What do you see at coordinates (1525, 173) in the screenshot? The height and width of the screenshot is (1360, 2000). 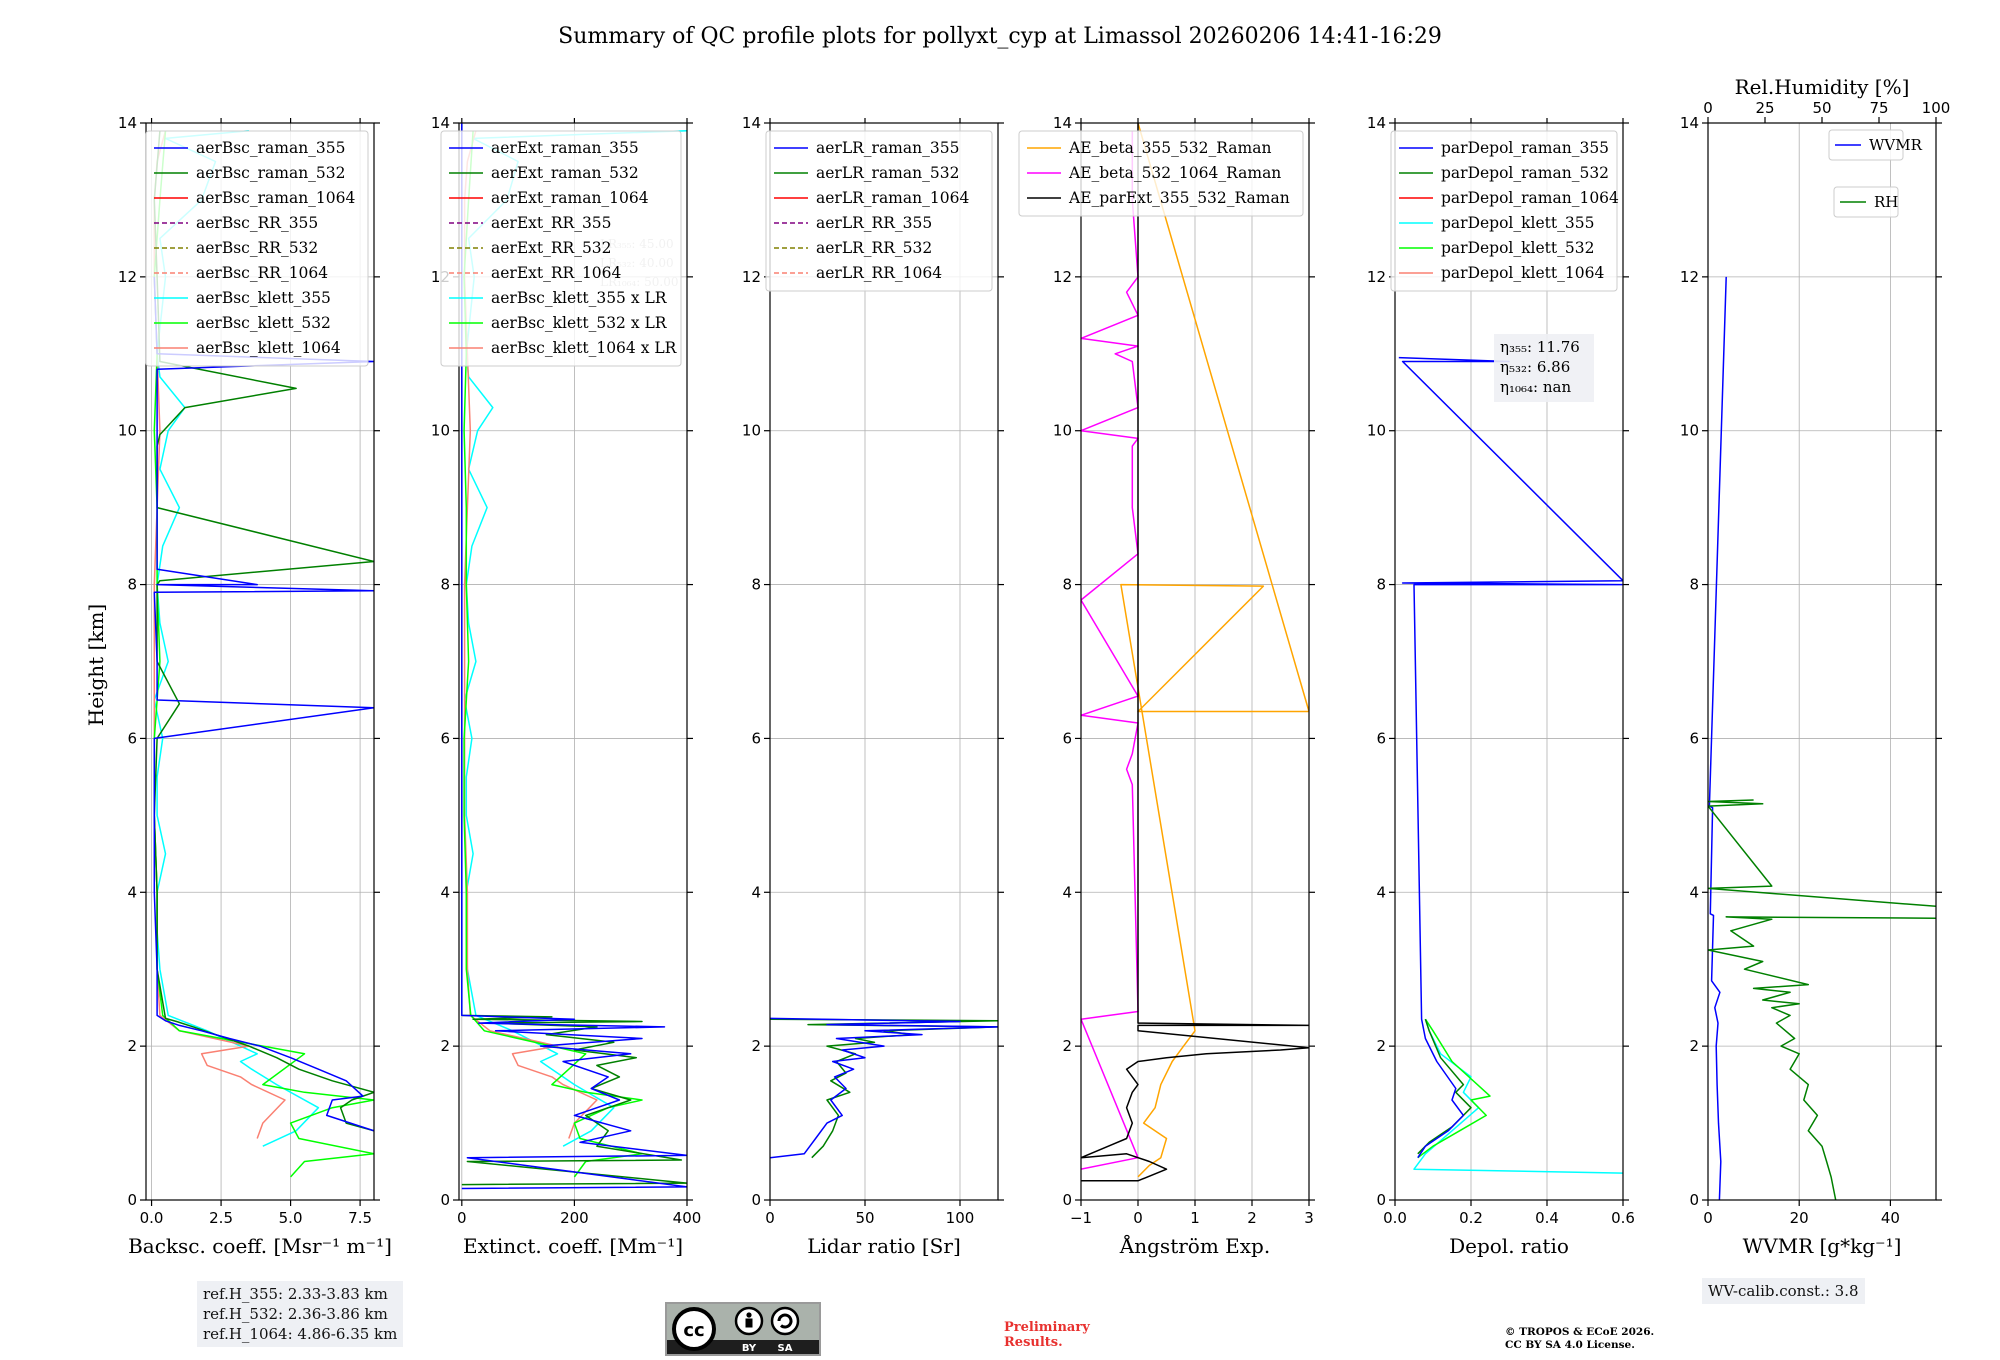 I see `legend-label: parDepol_raman_532` at bounding box center [1525, 173].